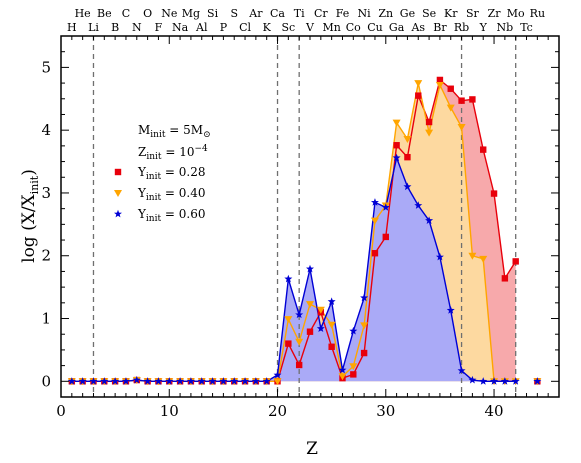 Image resolution: width=581 pixels, height=463 pixels. I want to click on element-label-Be: Be, so click(104, 13).